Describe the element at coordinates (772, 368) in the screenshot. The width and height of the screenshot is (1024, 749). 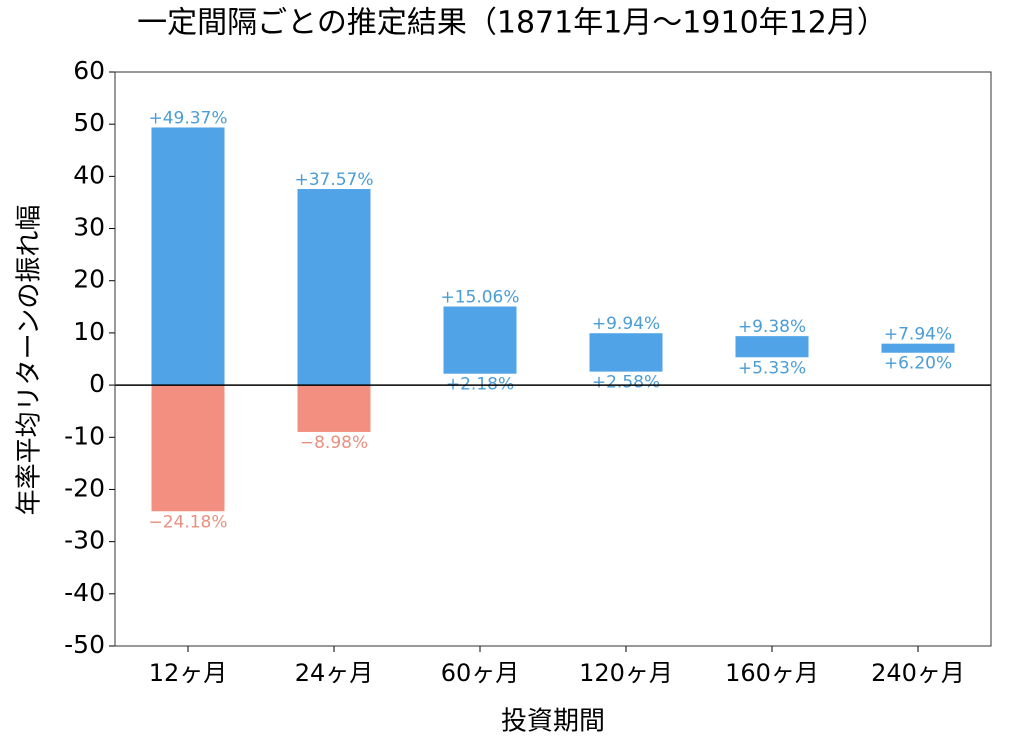
I see `value-label-low: +5.33%` at that location.